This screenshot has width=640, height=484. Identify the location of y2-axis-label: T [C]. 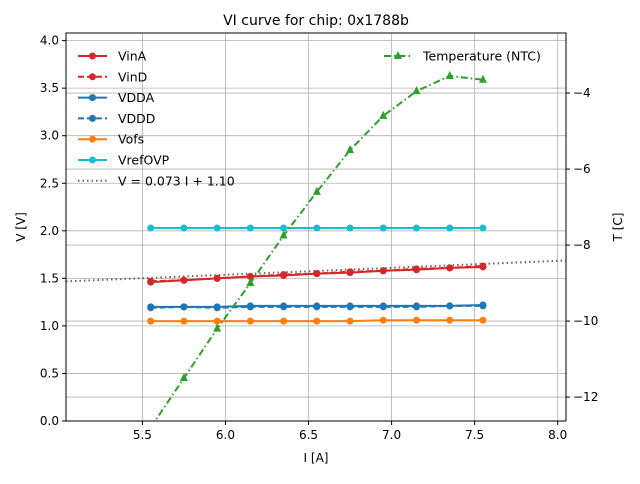
(618, 228).